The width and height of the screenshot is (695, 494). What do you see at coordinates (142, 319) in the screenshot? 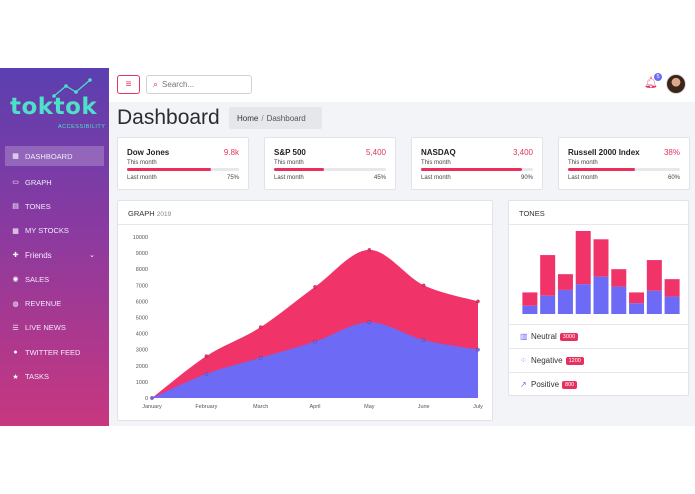
I see `y-tick-label: 5000` at bounding box center [142, 319].